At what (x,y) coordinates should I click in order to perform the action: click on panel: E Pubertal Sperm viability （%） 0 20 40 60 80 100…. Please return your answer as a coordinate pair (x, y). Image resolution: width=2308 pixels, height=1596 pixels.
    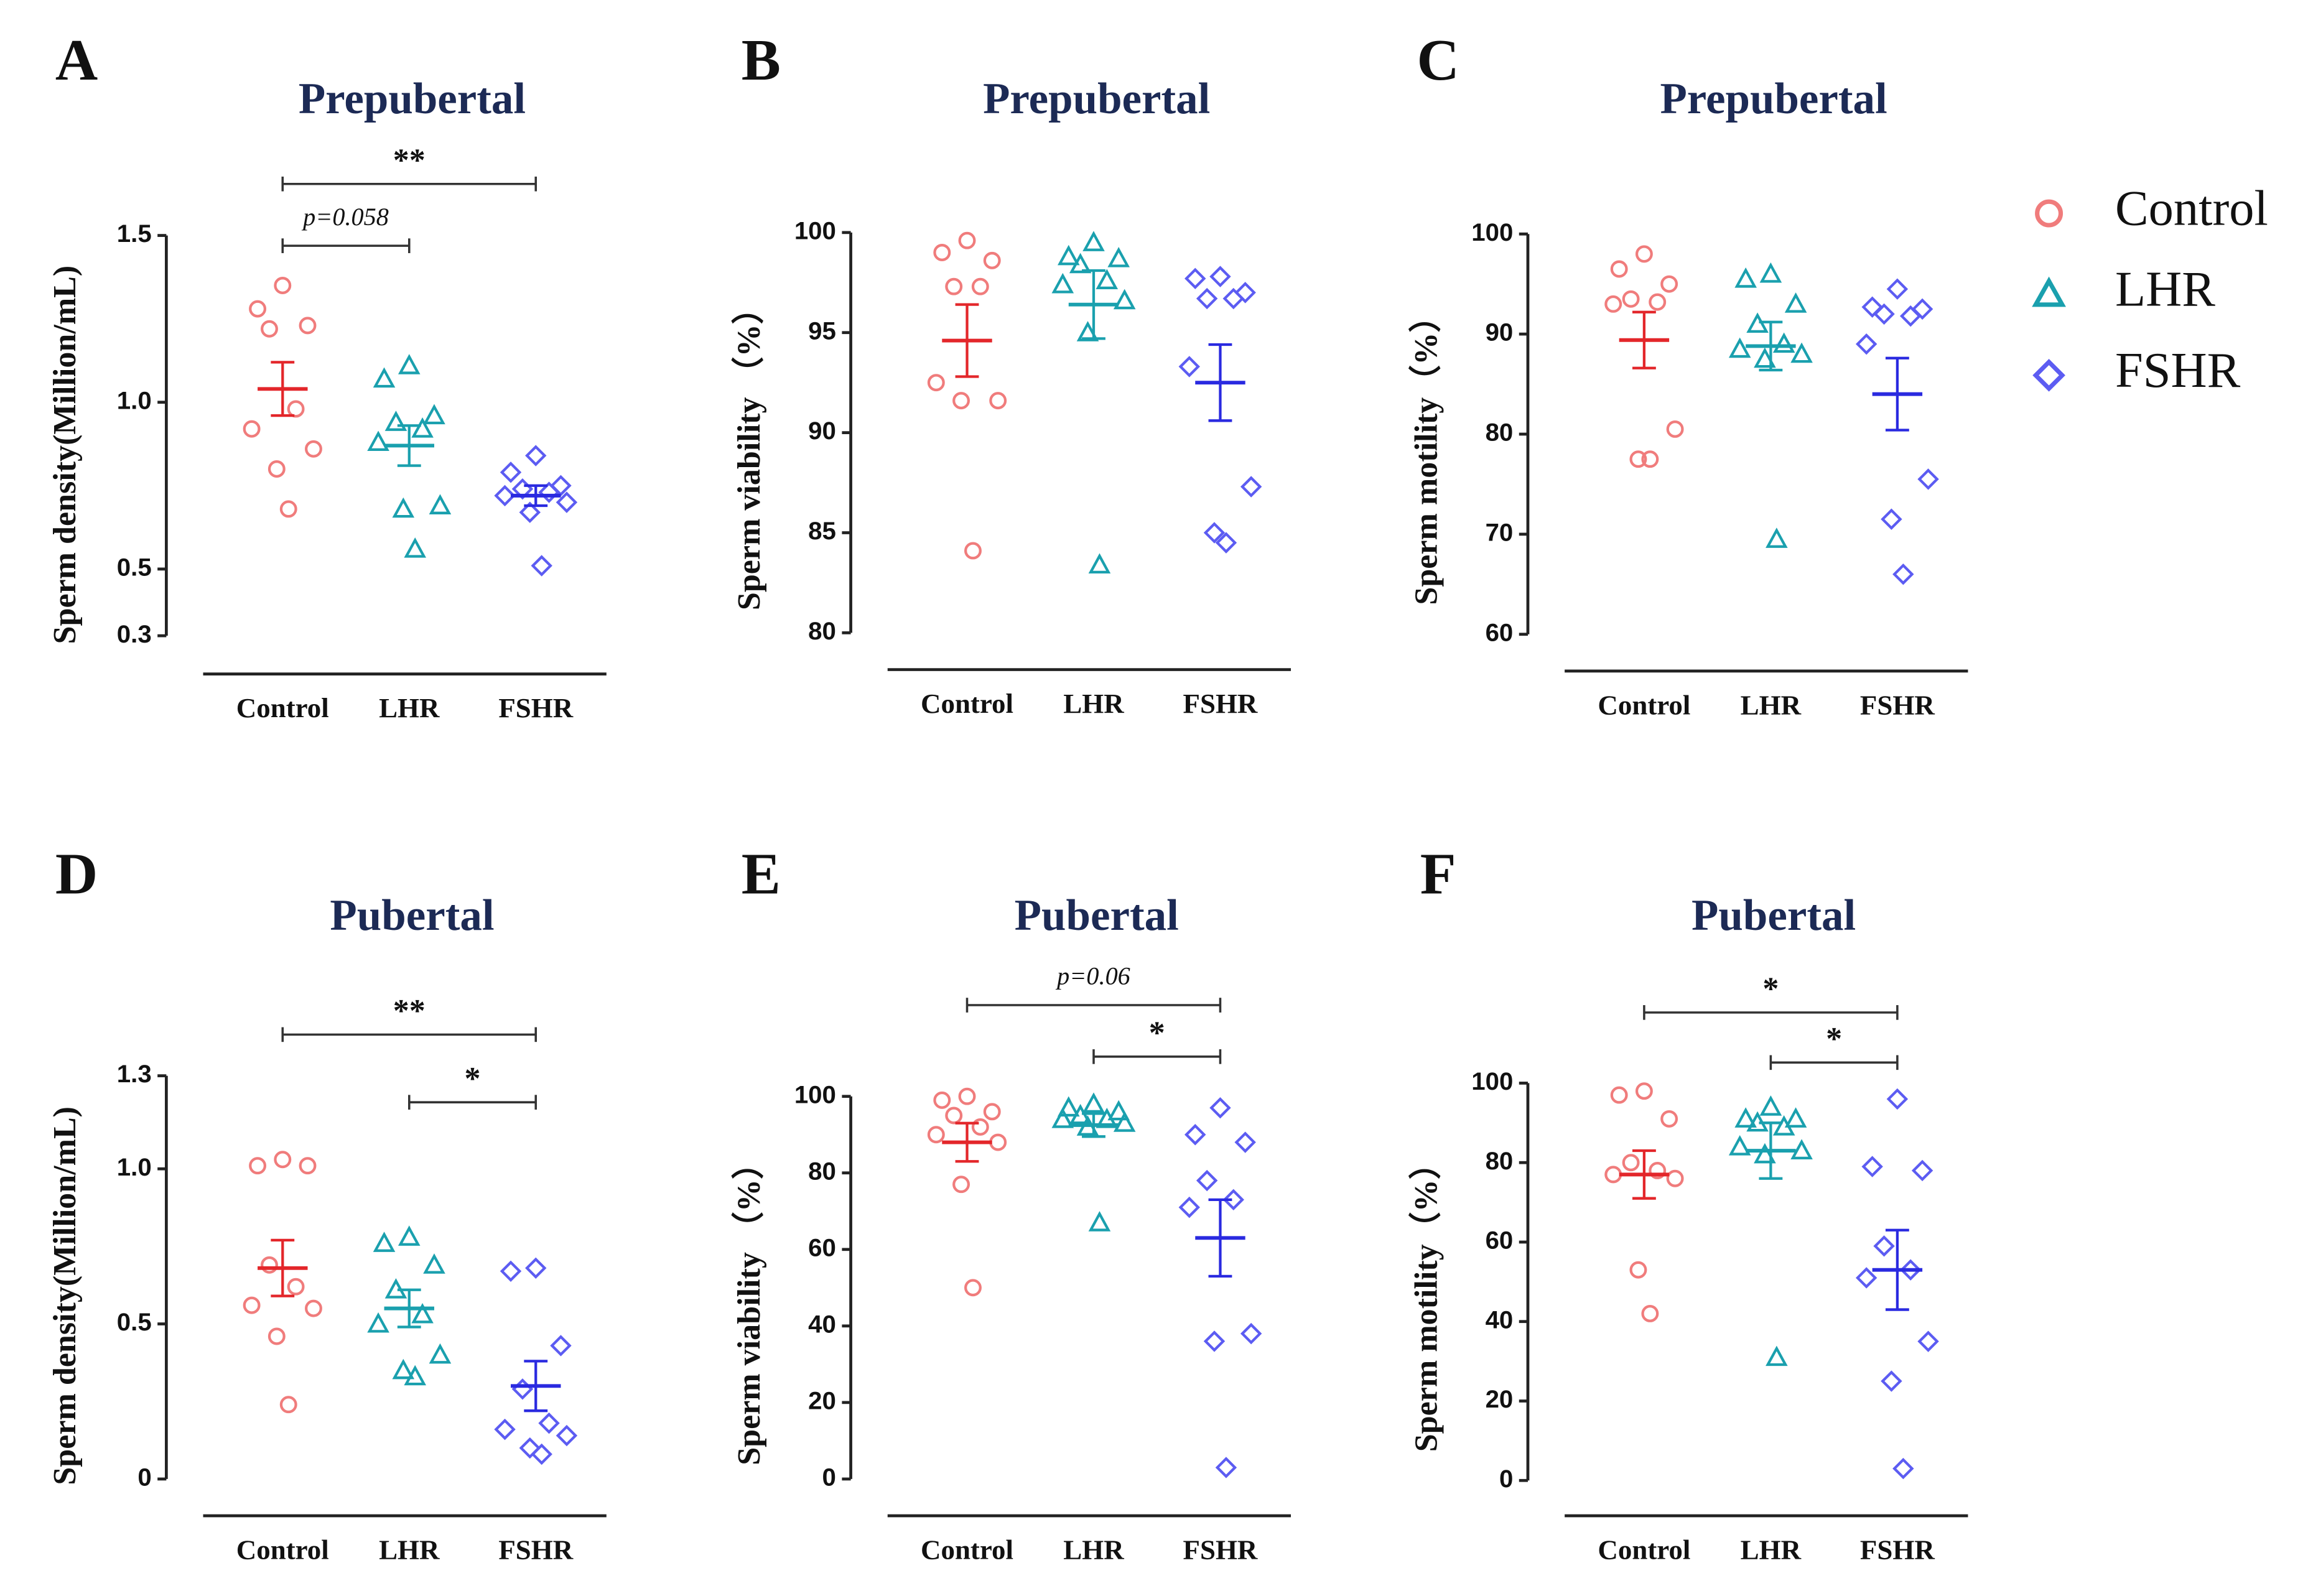
    Looking at the image, I should click on (1011, 1204).